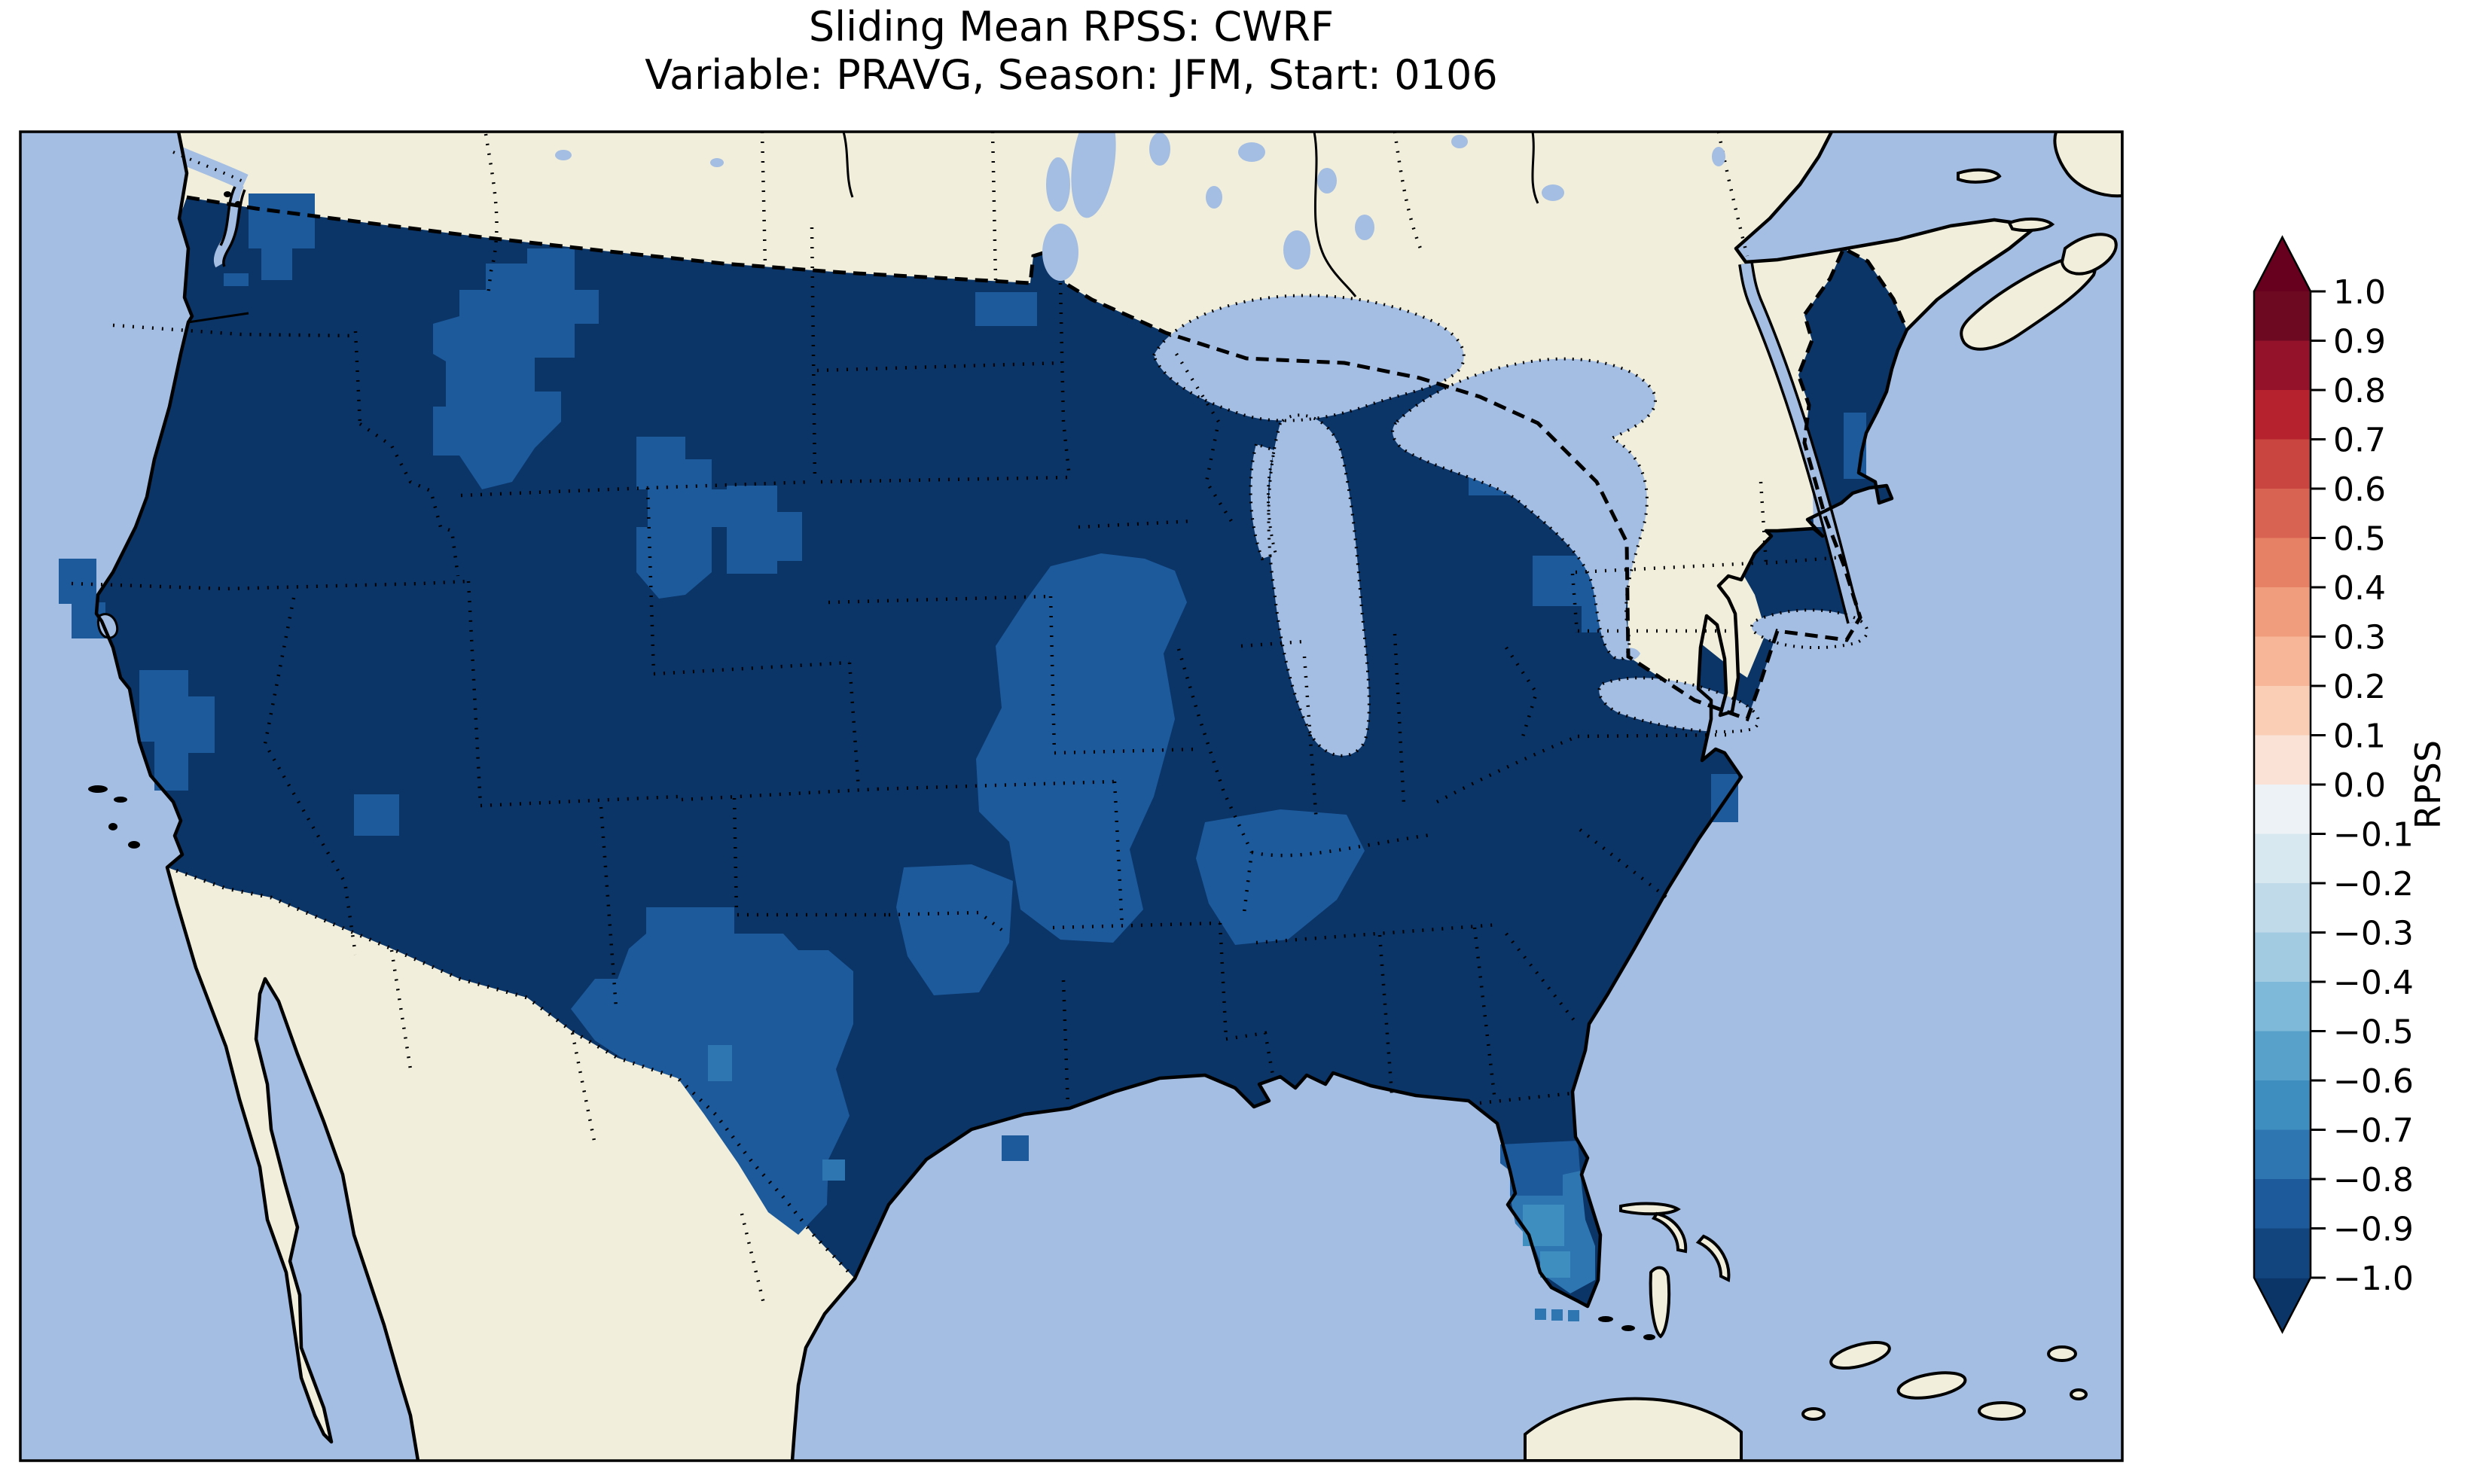 The image size is (2474, 1484). I want to click on andros, so click(1660, 1302).